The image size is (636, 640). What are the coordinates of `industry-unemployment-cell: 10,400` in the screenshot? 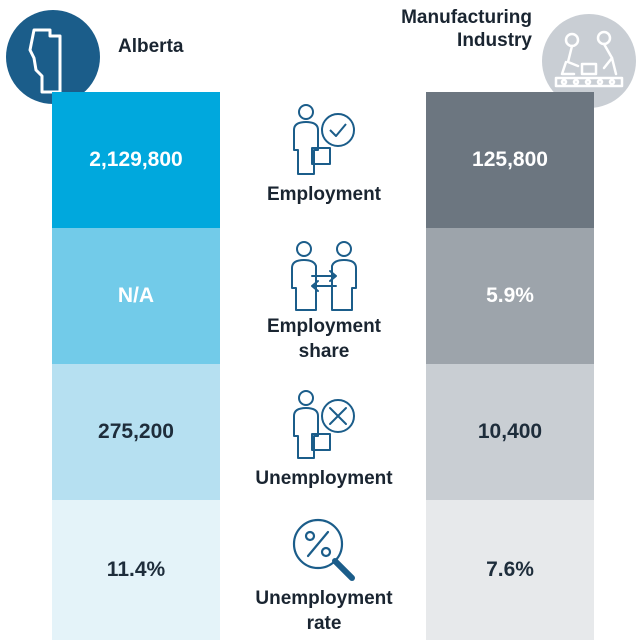 It's located at (510, 432).